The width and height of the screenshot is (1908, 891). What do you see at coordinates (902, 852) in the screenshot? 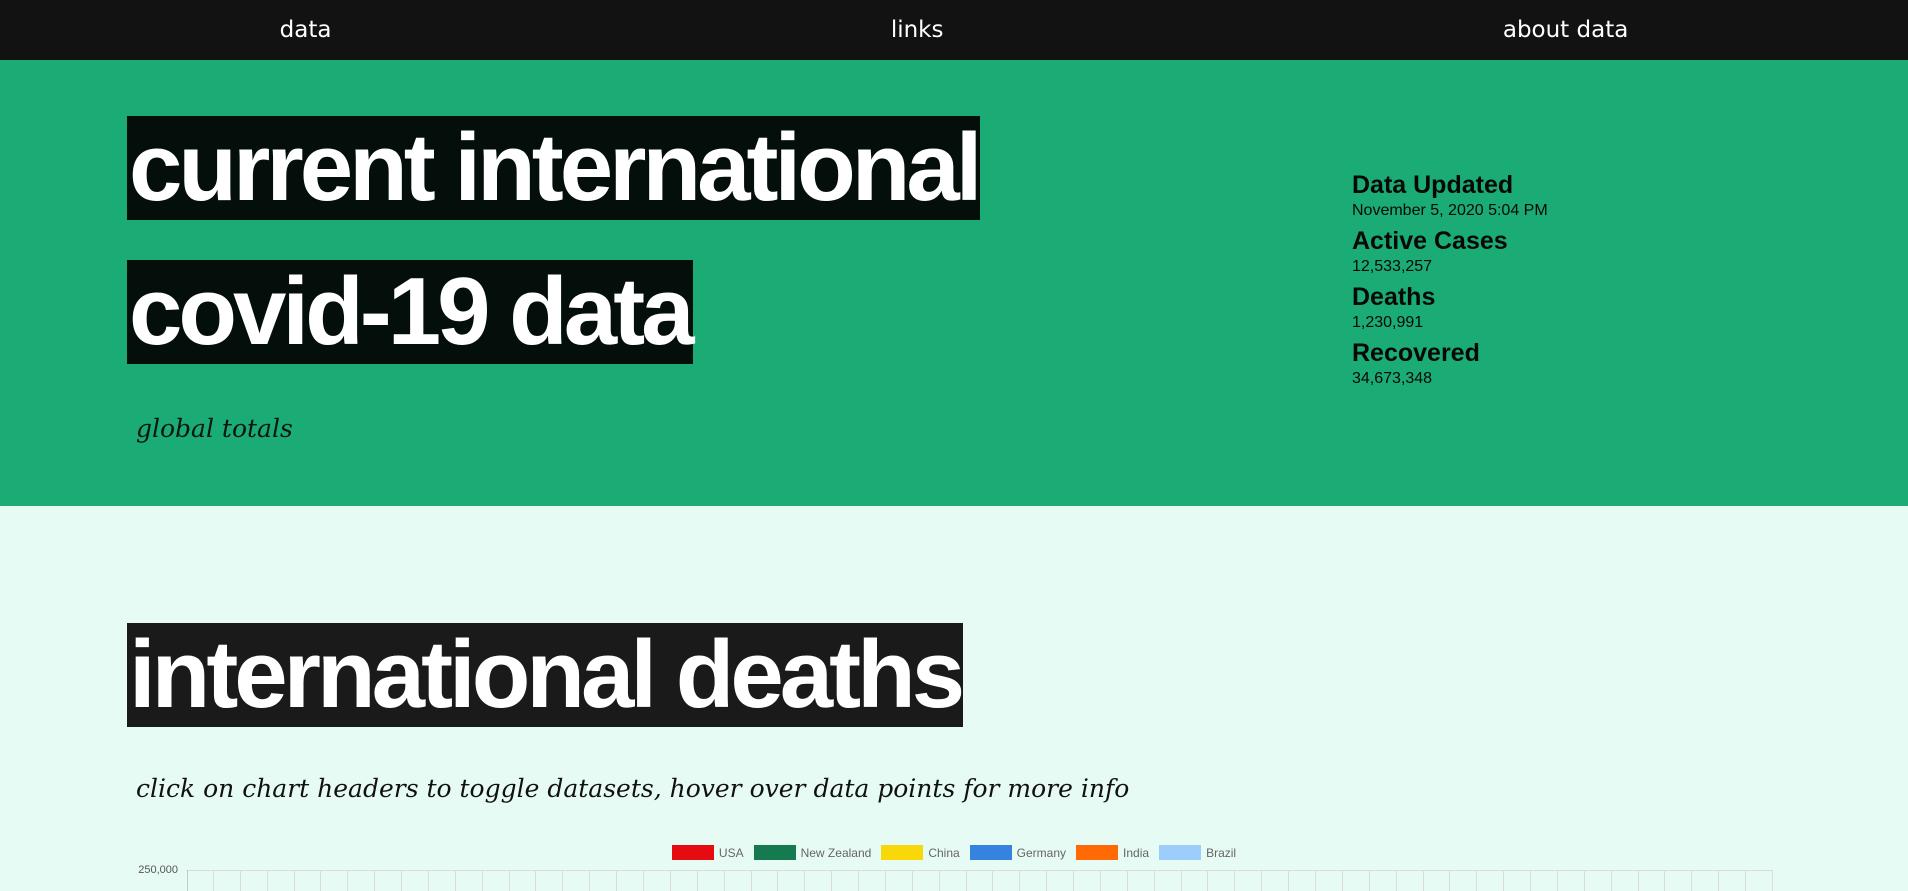
I see `legend-swatch-china` at bounding box center [902, 852].